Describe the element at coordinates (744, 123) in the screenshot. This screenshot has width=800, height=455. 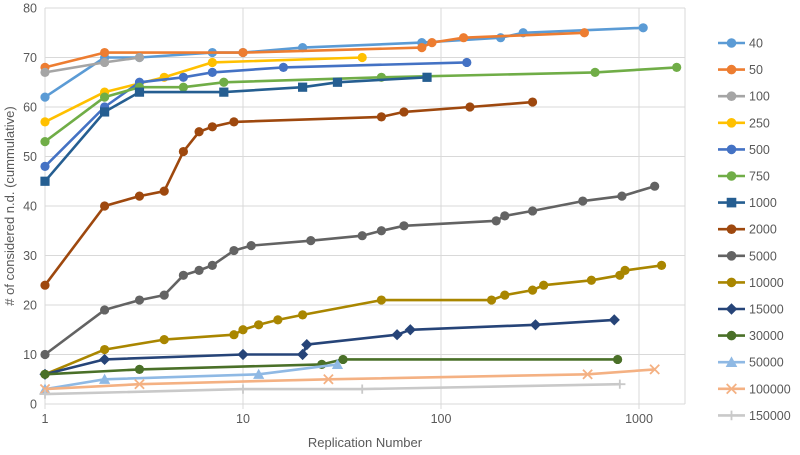
I see `legend-item-250: 250` at that location.